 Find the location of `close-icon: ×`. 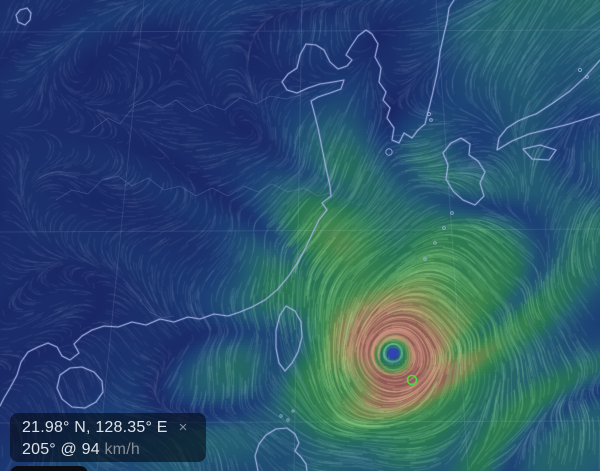

close-icon: × is located at coordinates (183, 427).